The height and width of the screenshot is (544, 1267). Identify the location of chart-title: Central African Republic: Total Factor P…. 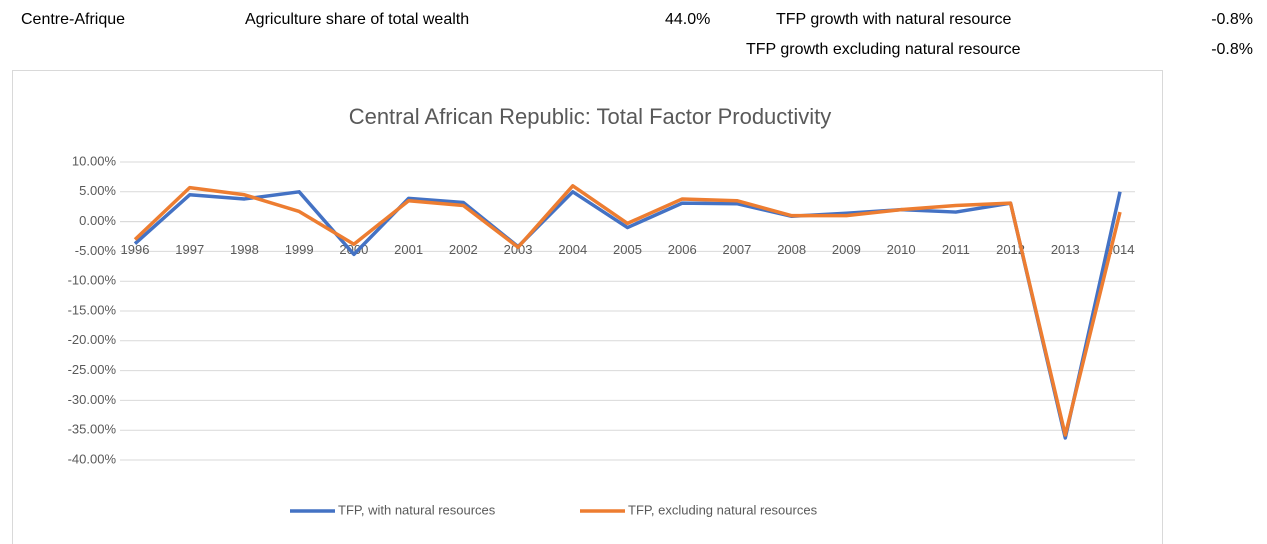
(590, 116).